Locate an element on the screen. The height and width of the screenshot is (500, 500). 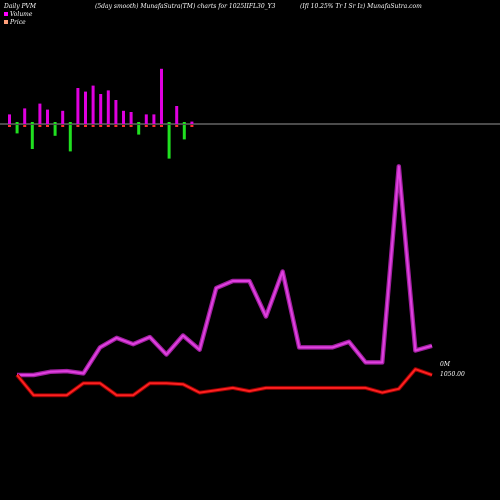
legend-label-price: Price is located at coordinates (18, 22).